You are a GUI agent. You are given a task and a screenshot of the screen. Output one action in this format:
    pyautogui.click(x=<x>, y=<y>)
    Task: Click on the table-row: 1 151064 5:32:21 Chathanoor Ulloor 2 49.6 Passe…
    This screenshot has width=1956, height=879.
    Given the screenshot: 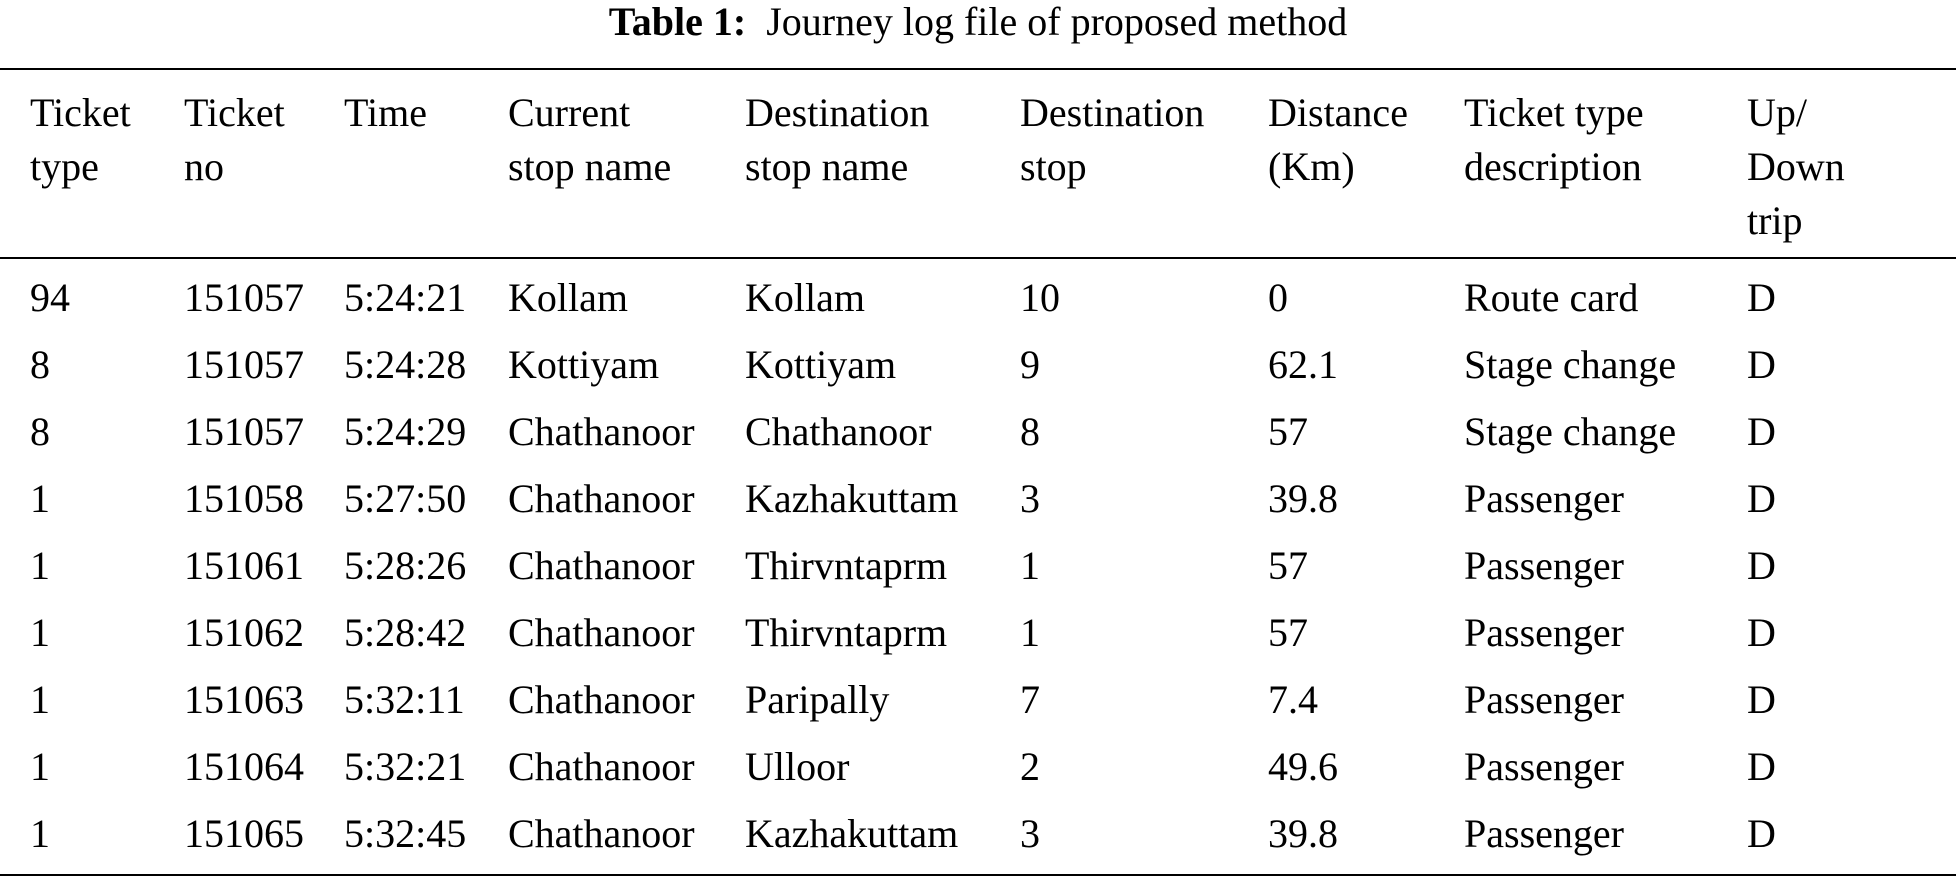 What is the action you would take?
    pyautogui.click(x=978, y=766)
    